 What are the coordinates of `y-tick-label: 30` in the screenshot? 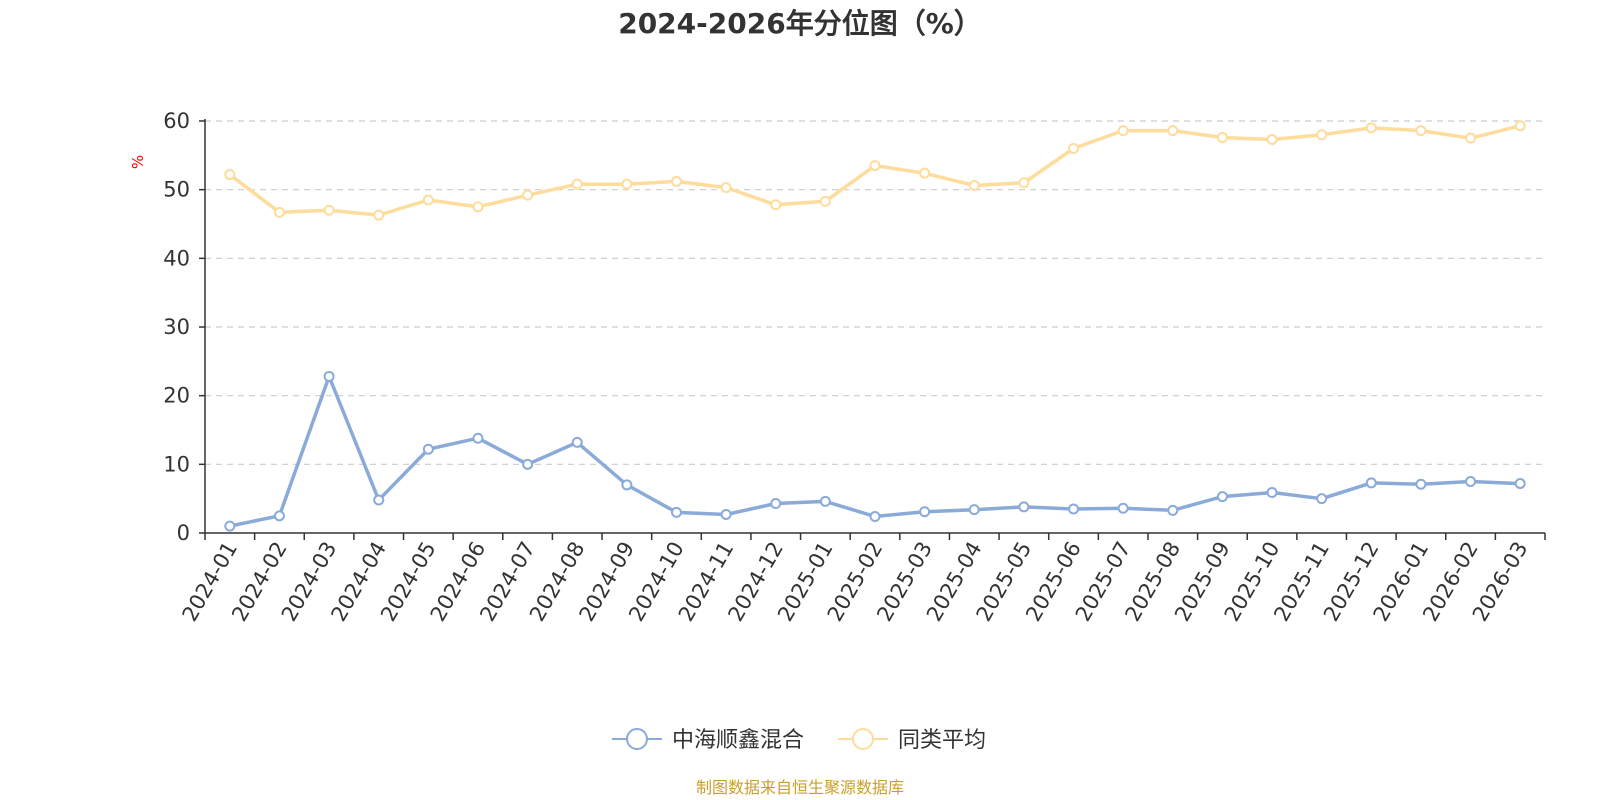 It's located at (176, 327).